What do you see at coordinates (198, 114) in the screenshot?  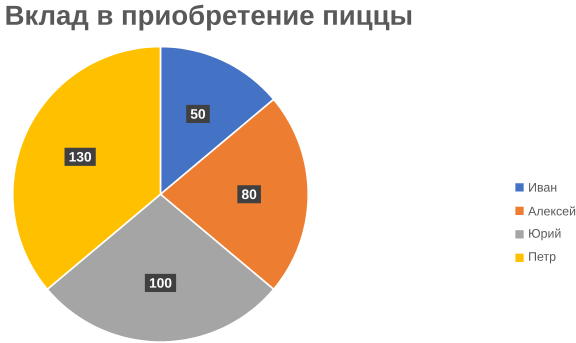 I see `data-label: 50` at bounding box center [198, 114].